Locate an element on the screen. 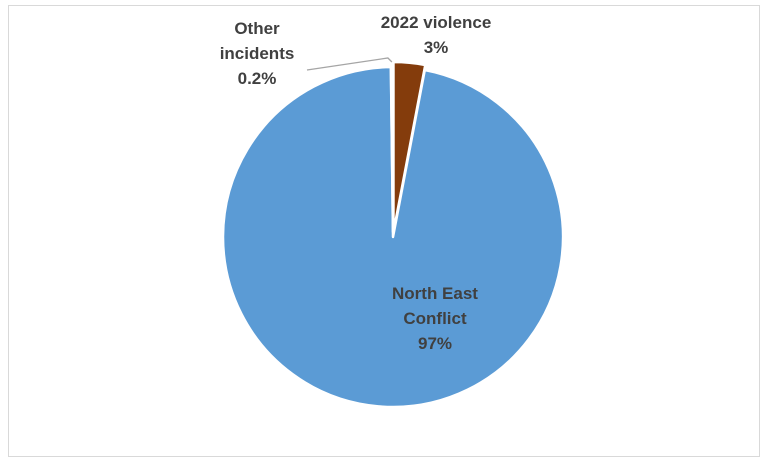 The height and width of the screenshot is (469, 765). label-north-east-conflict: North East Conflict 97% is located at coordinates (435, 318).